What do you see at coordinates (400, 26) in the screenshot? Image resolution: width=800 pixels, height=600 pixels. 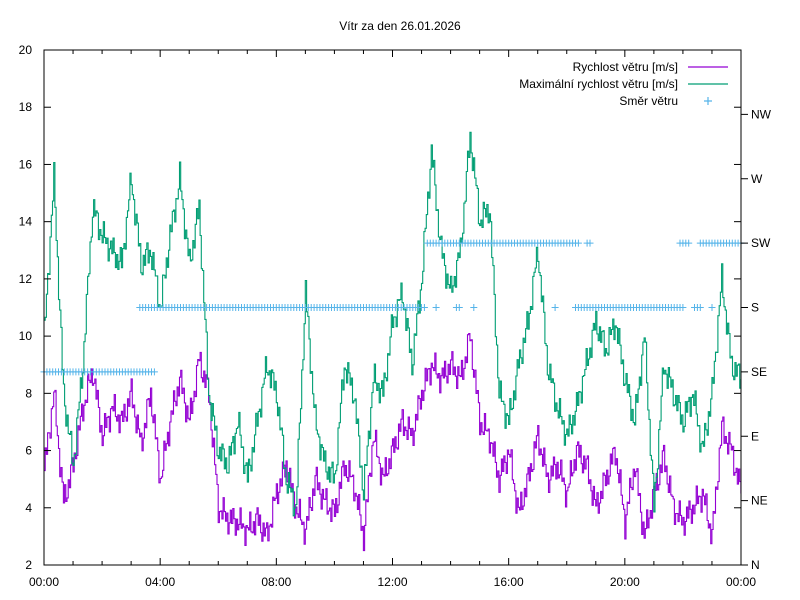 I see `chart-title: Vítr za den 26.01.2026` at bounding box center [400, 26].